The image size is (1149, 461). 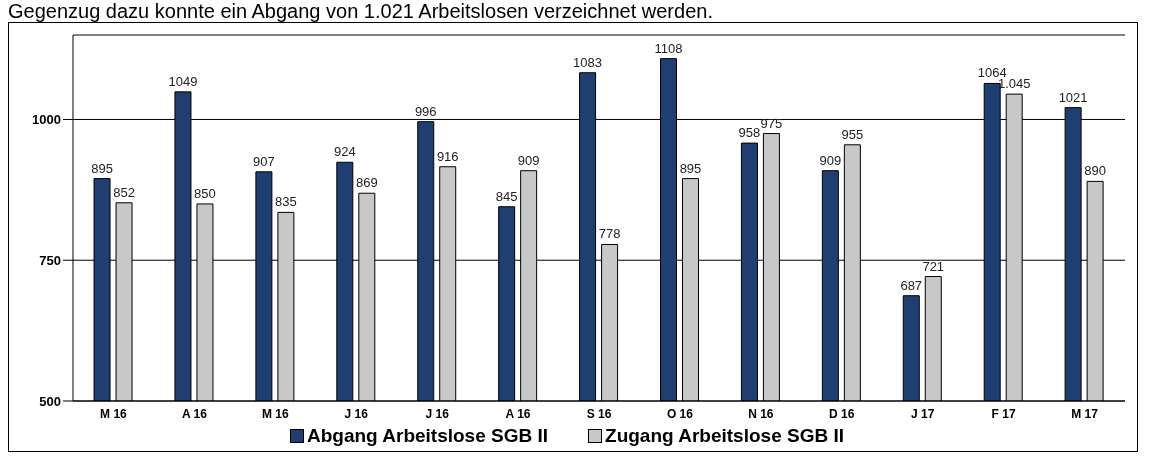 I want to click on x-tick-label: S 16, so click(x=599, y=413).